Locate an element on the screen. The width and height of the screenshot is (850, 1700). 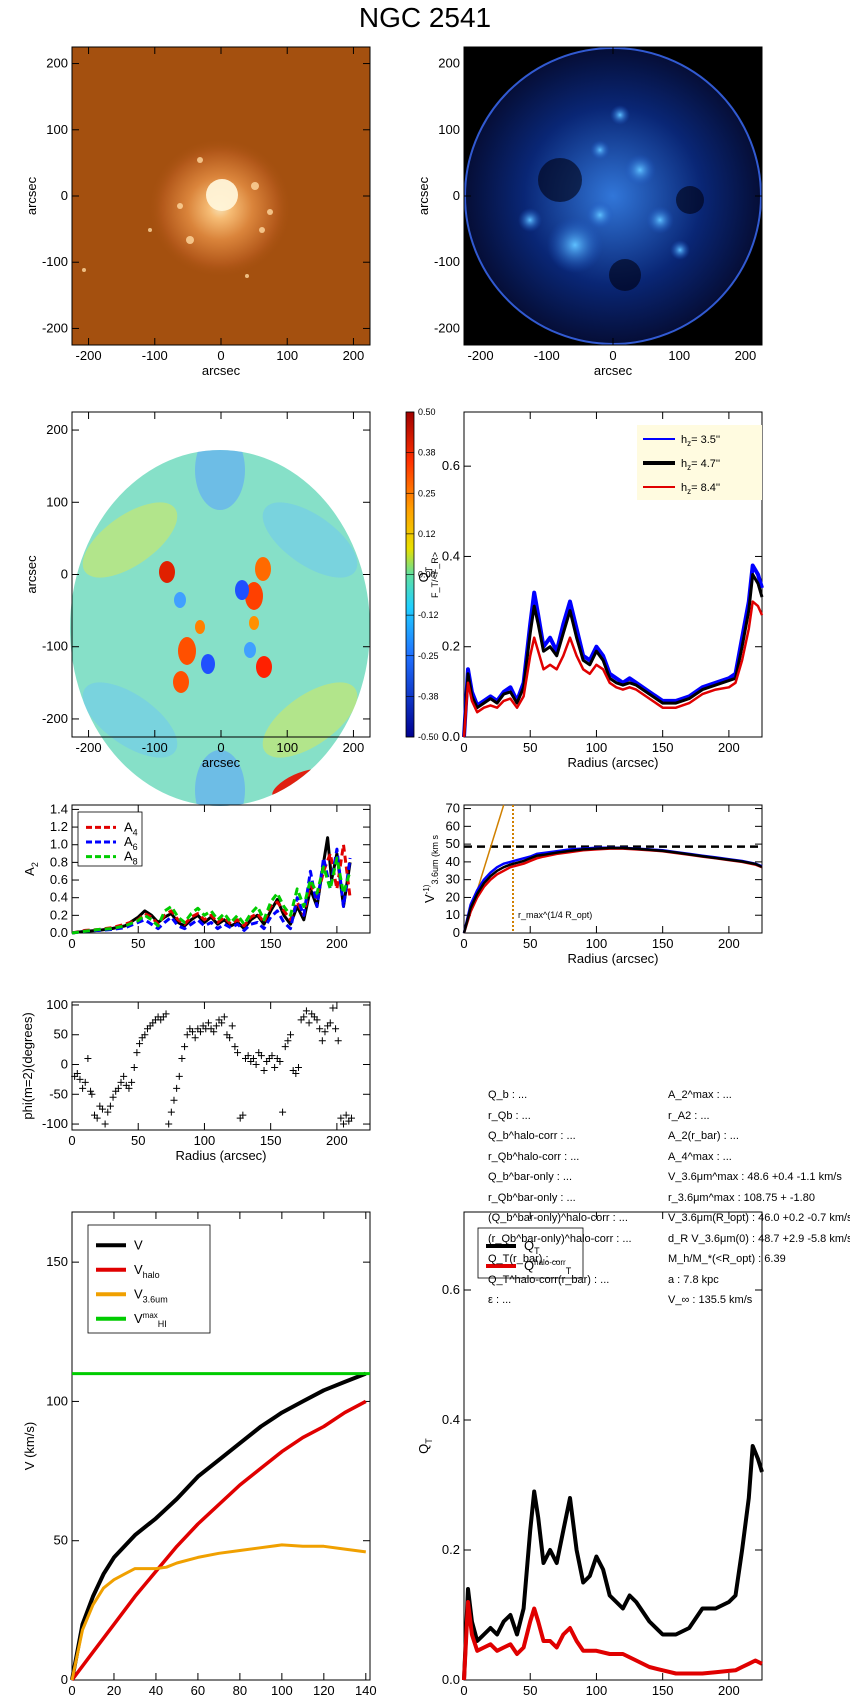
param: a : 7.8 kpc is located at coordinates (693, 1279).